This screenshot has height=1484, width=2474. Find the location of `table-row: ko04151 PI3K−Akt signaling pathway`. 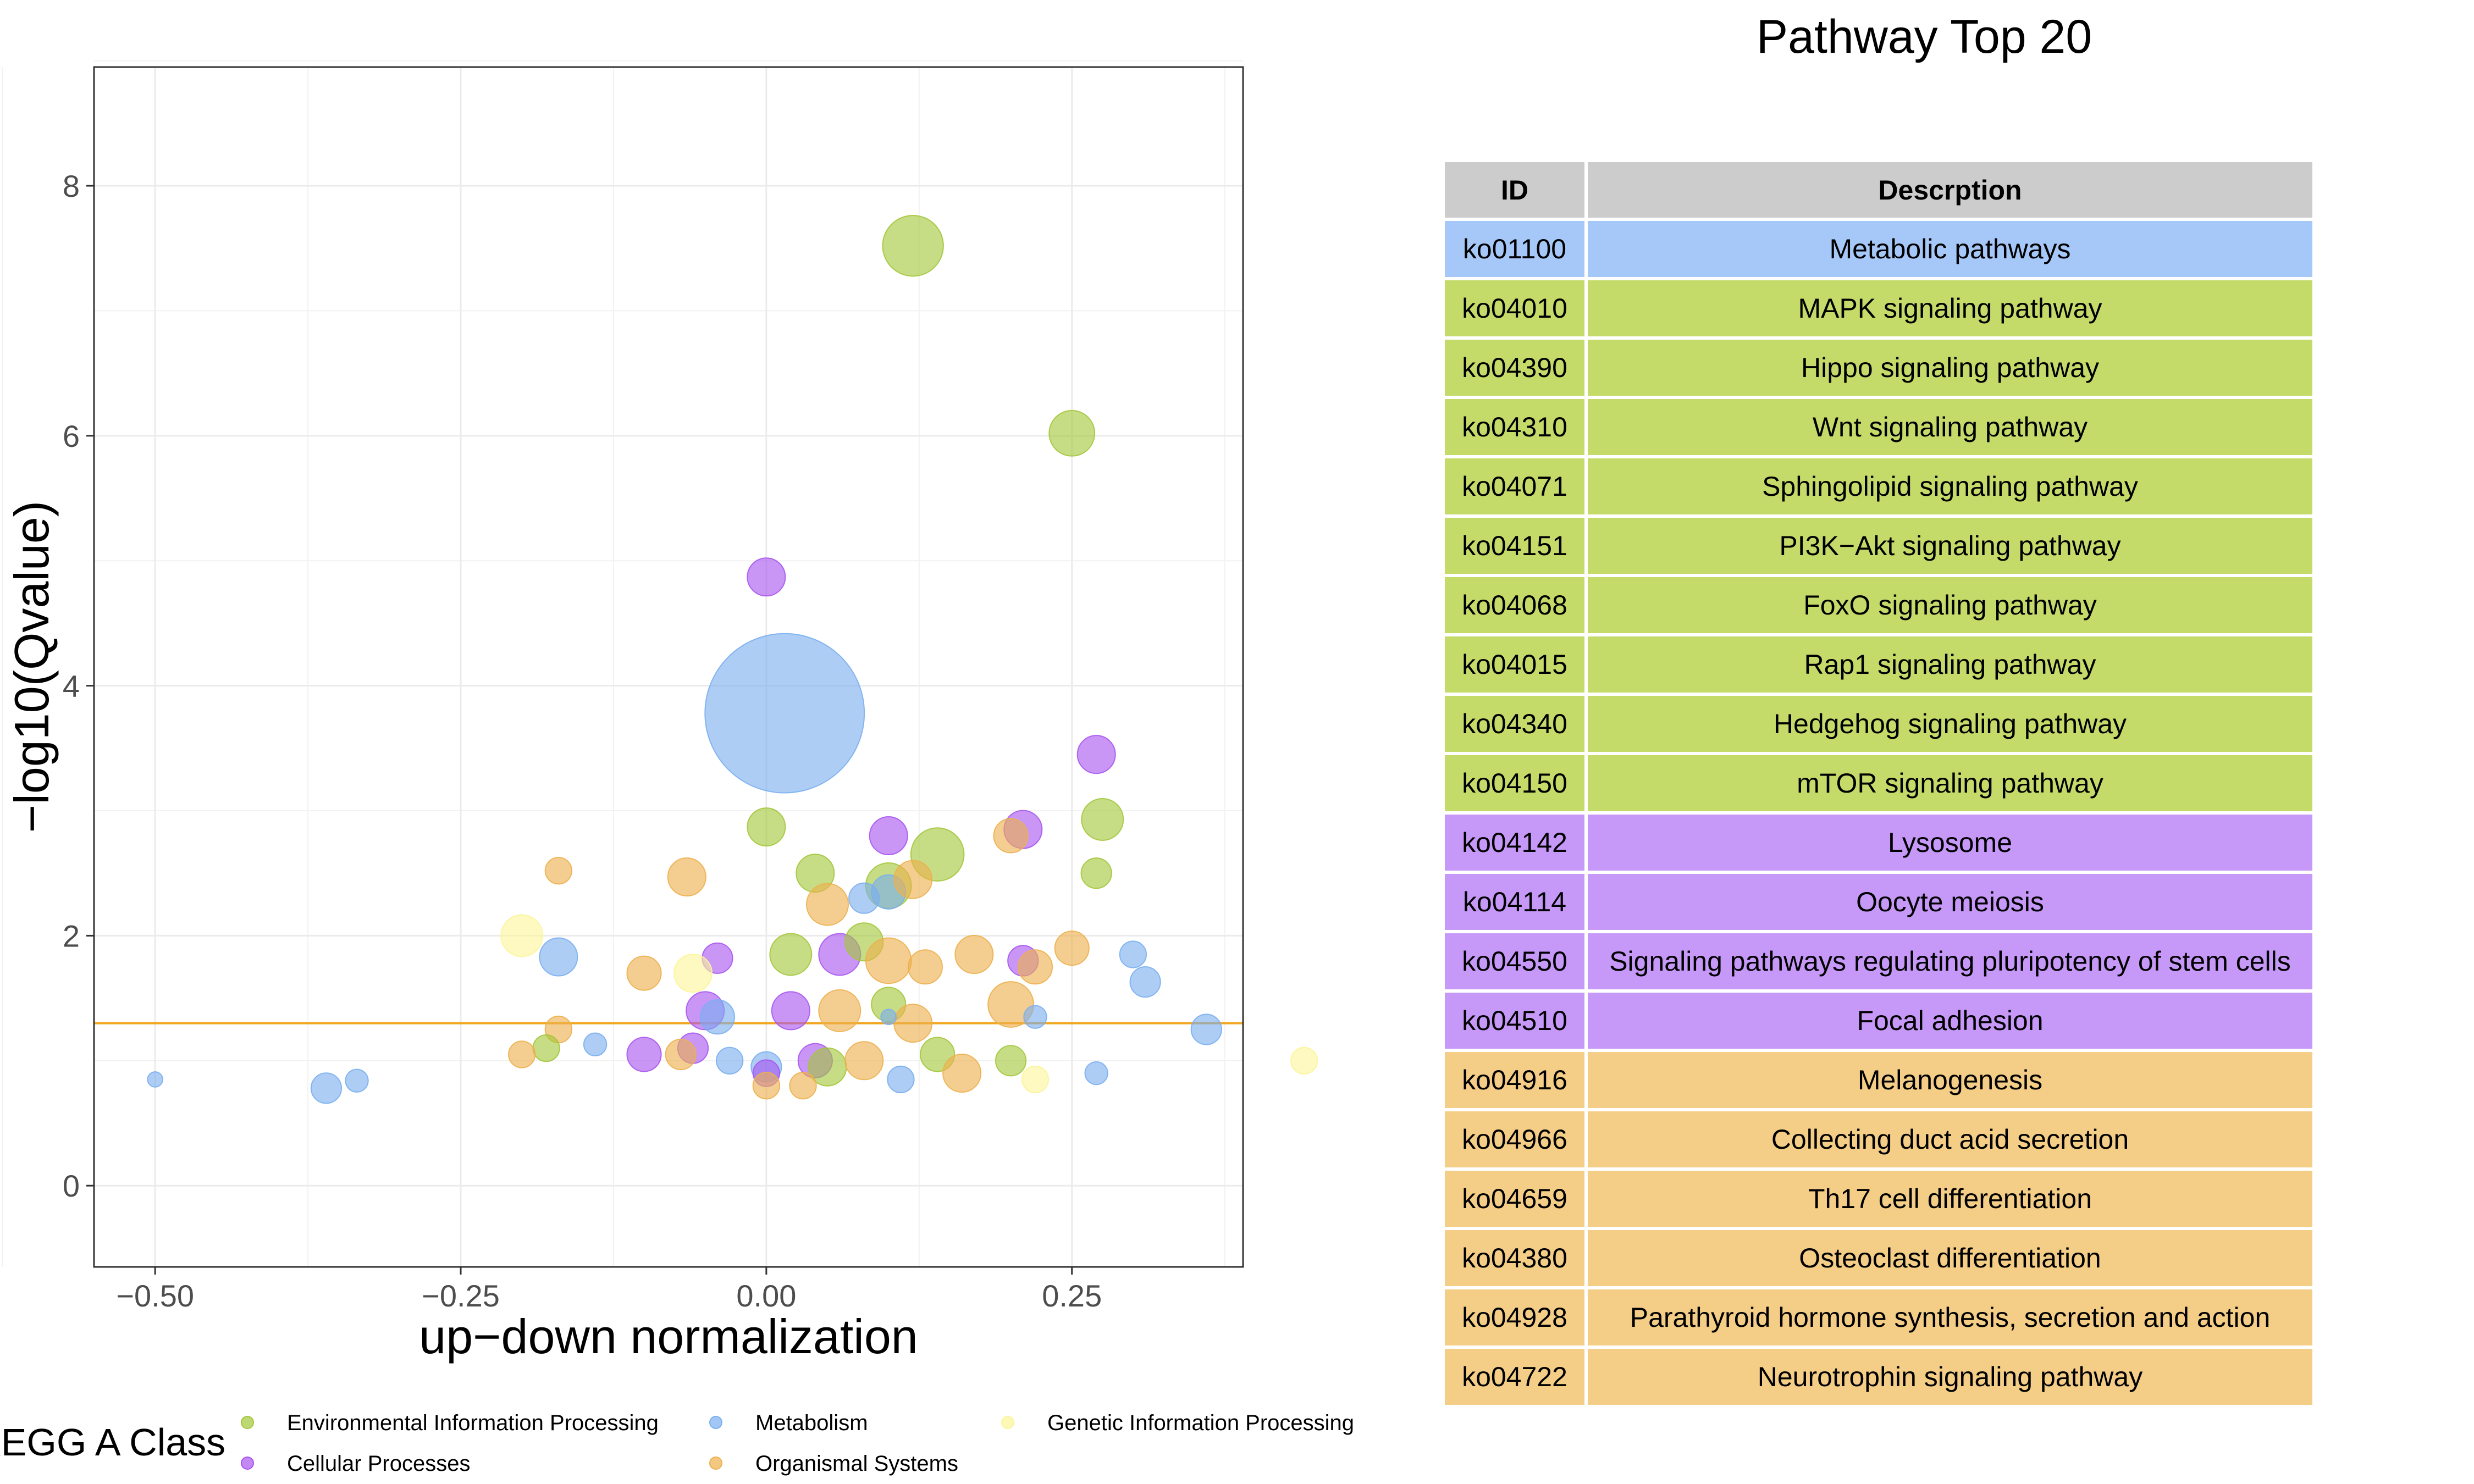

table-row: ko04151 PI3K−Akt signaling pathway is located at coordinates (1878, 546).